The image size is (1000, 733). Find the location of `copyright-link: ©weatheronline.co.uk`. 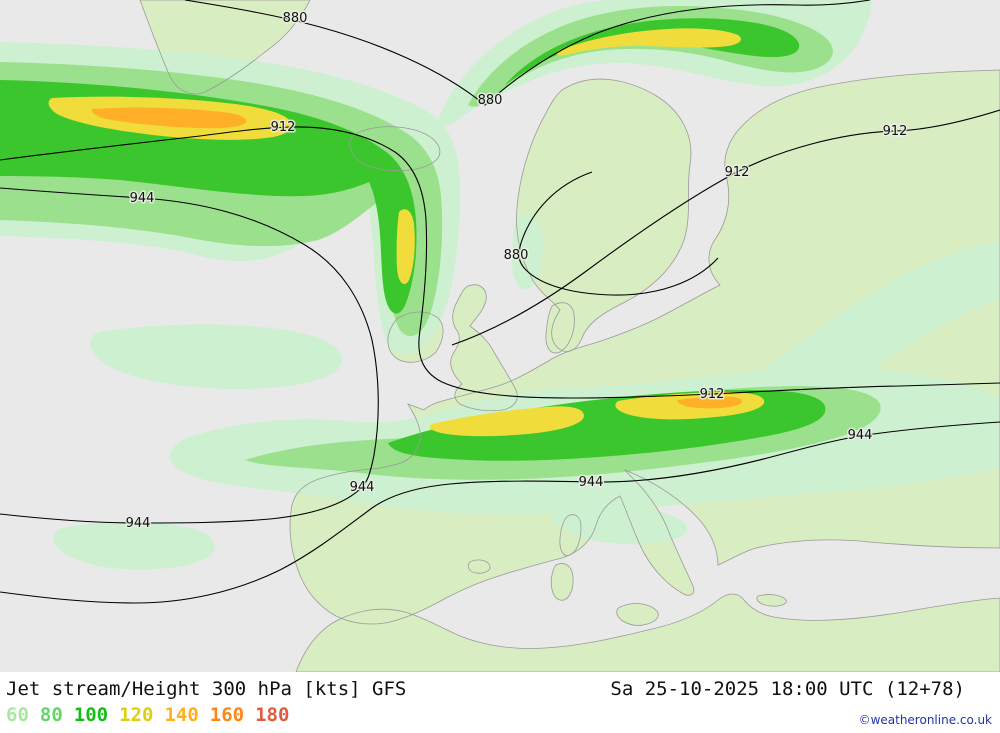

copyright-link: ©weatheronline.co.uk is located at coordinates (925, 720).